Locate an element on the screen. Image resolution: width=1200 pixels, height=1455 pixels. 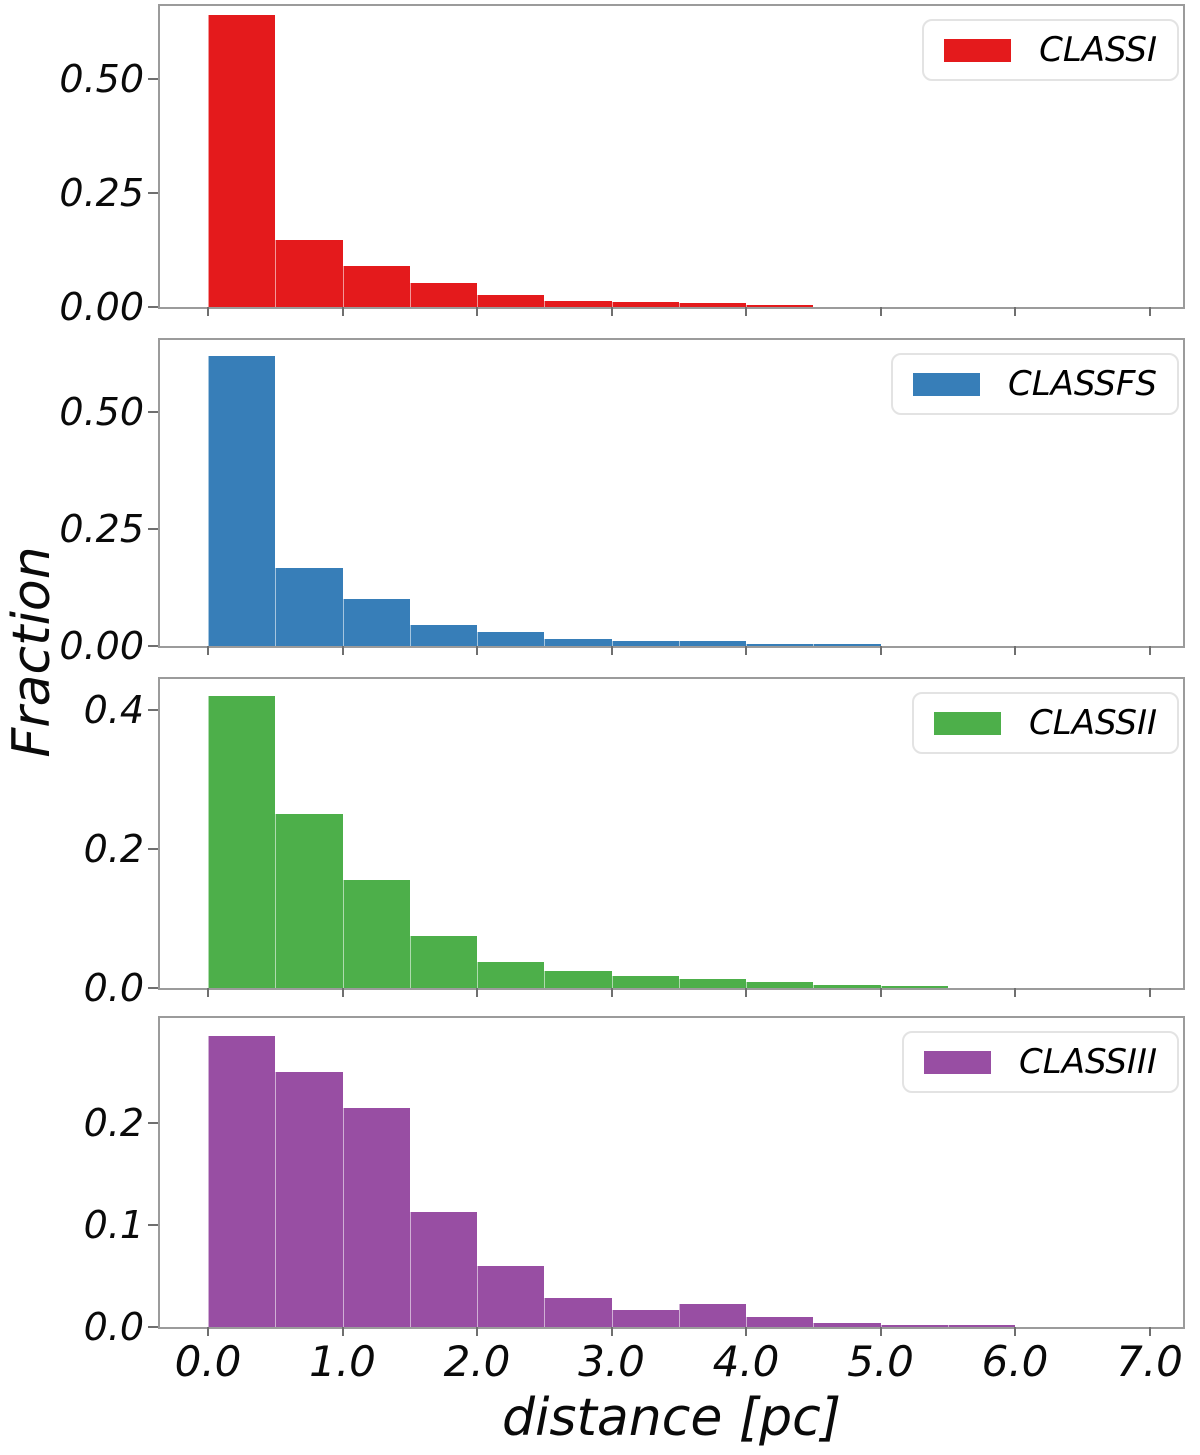
y-axis-label: Fraction is located at coordinates (32, 652).